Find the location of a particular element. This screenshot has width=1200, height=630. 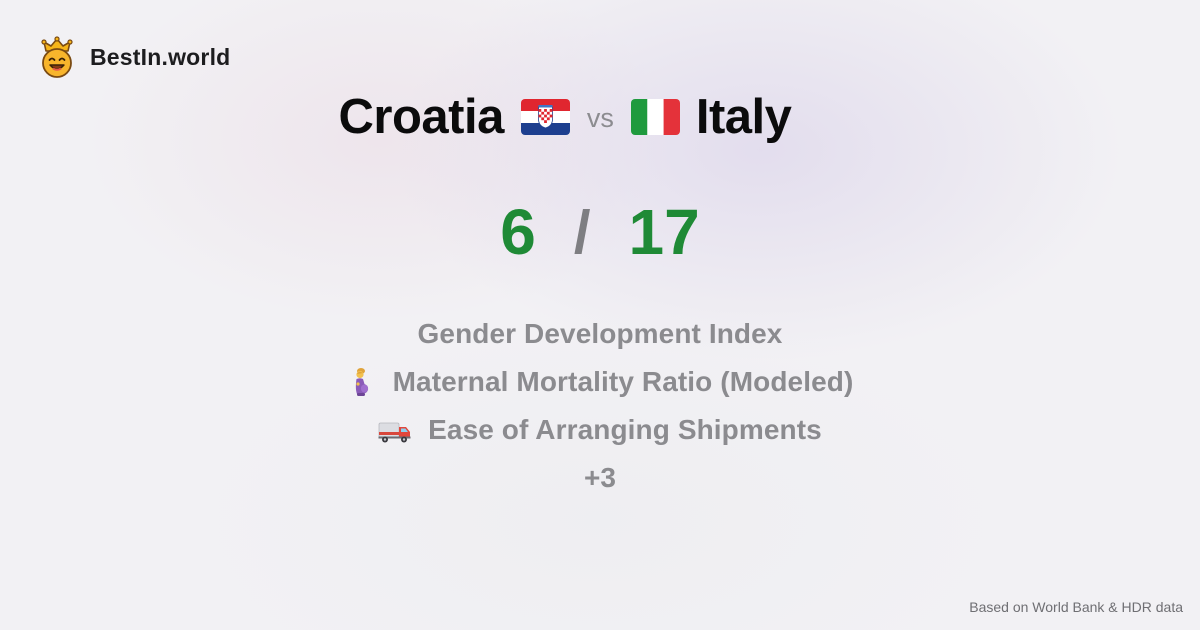

more-metrics-count: +3 is located at coordinates (600, 477).